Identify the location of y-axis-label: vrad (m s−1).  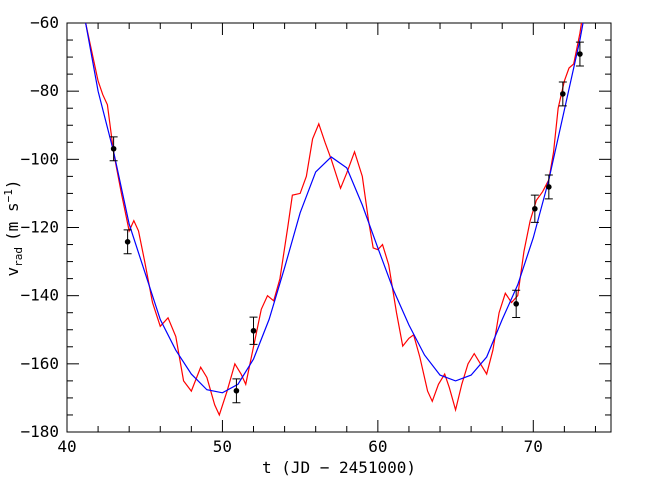
(13, 228).